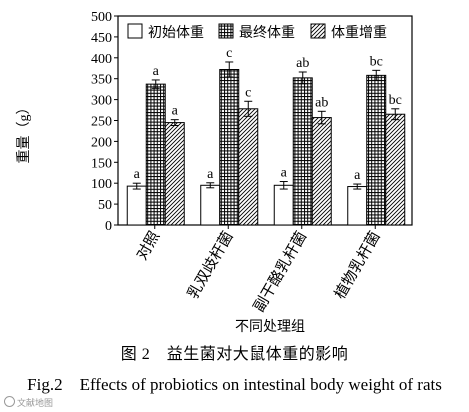 The image size is (469, 412). Describe the element at coordinates (101, 163) in the screenshot. I see `y-tick-label: 150` at that location.